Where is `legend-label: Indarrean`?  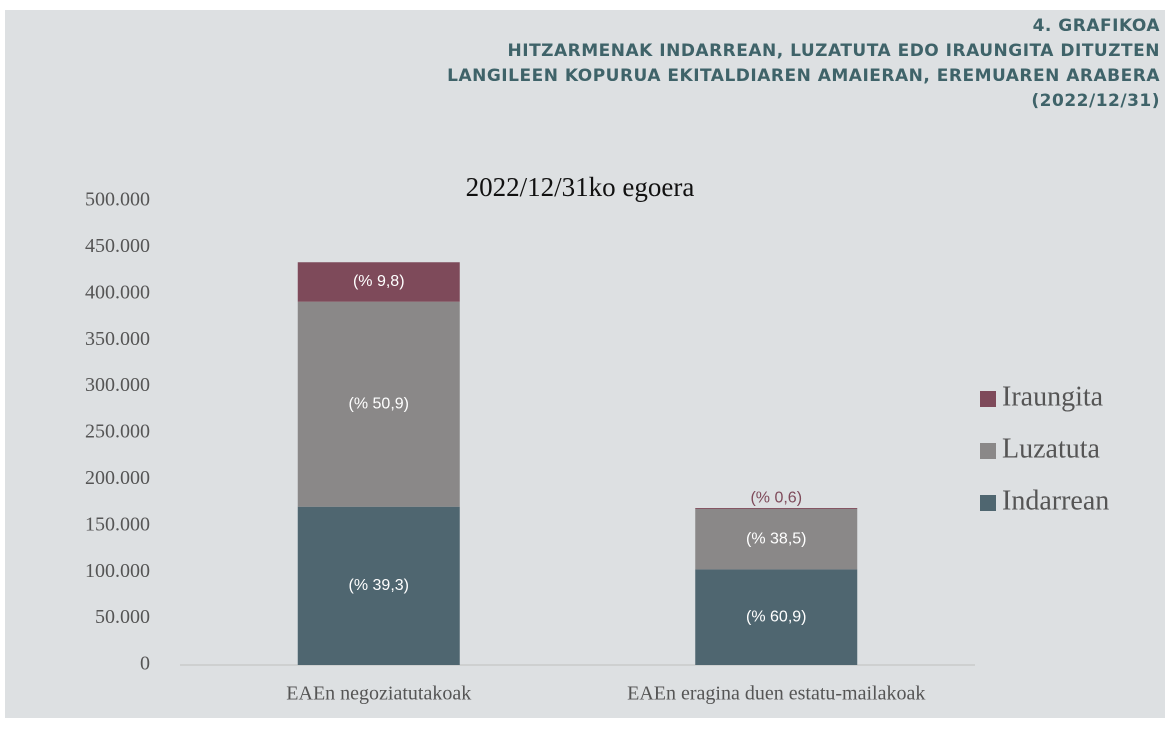
legend-label: Indarrean is located at coordinates (1055, 500).